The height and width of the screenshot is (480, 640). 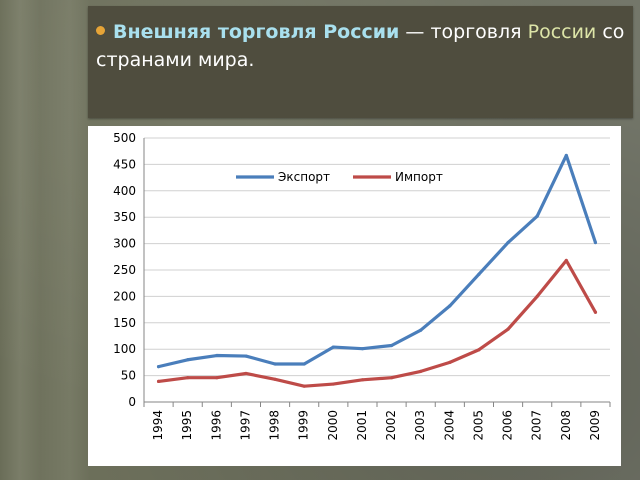 I want to click on bold-term: Внешняя торговля России, so click(x=256, y=32).